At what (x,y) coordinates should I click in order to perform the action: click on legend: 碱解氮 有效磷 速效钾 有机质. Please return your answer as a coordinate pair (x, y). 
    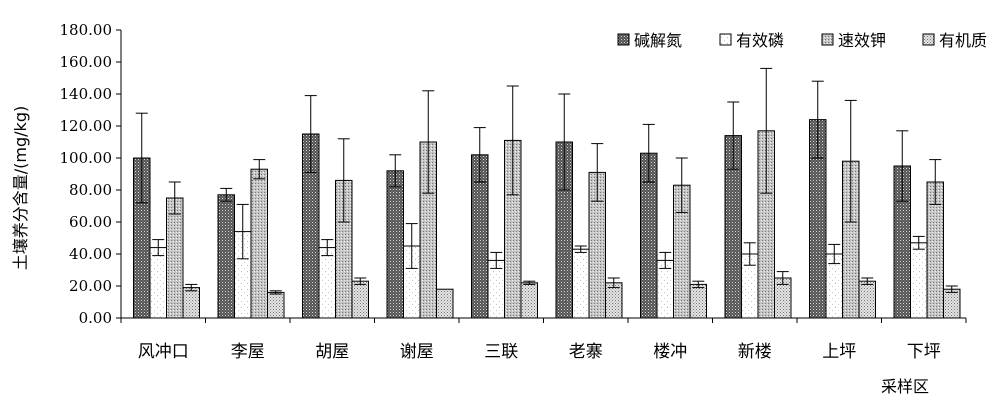
    Looking at the image, I should click on (802, 40).